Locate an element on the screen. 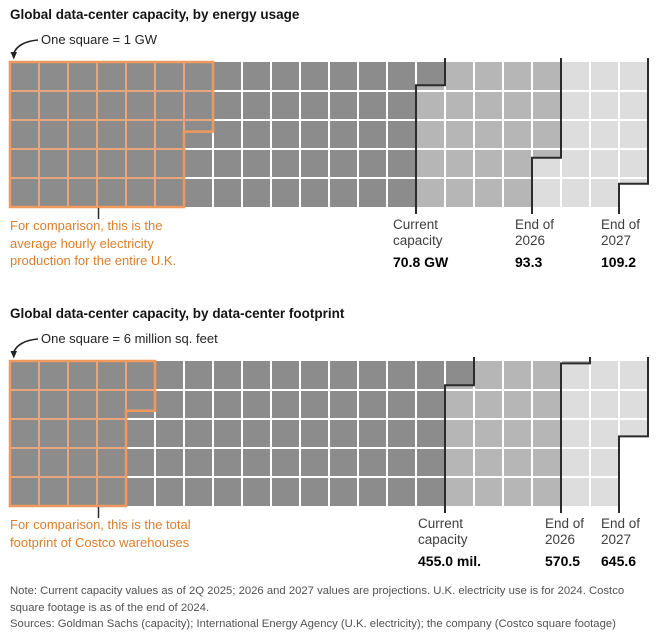 The width and height of the screenshot is (660, 640). comparison-grid-lines is located at coordinates (111, 134).